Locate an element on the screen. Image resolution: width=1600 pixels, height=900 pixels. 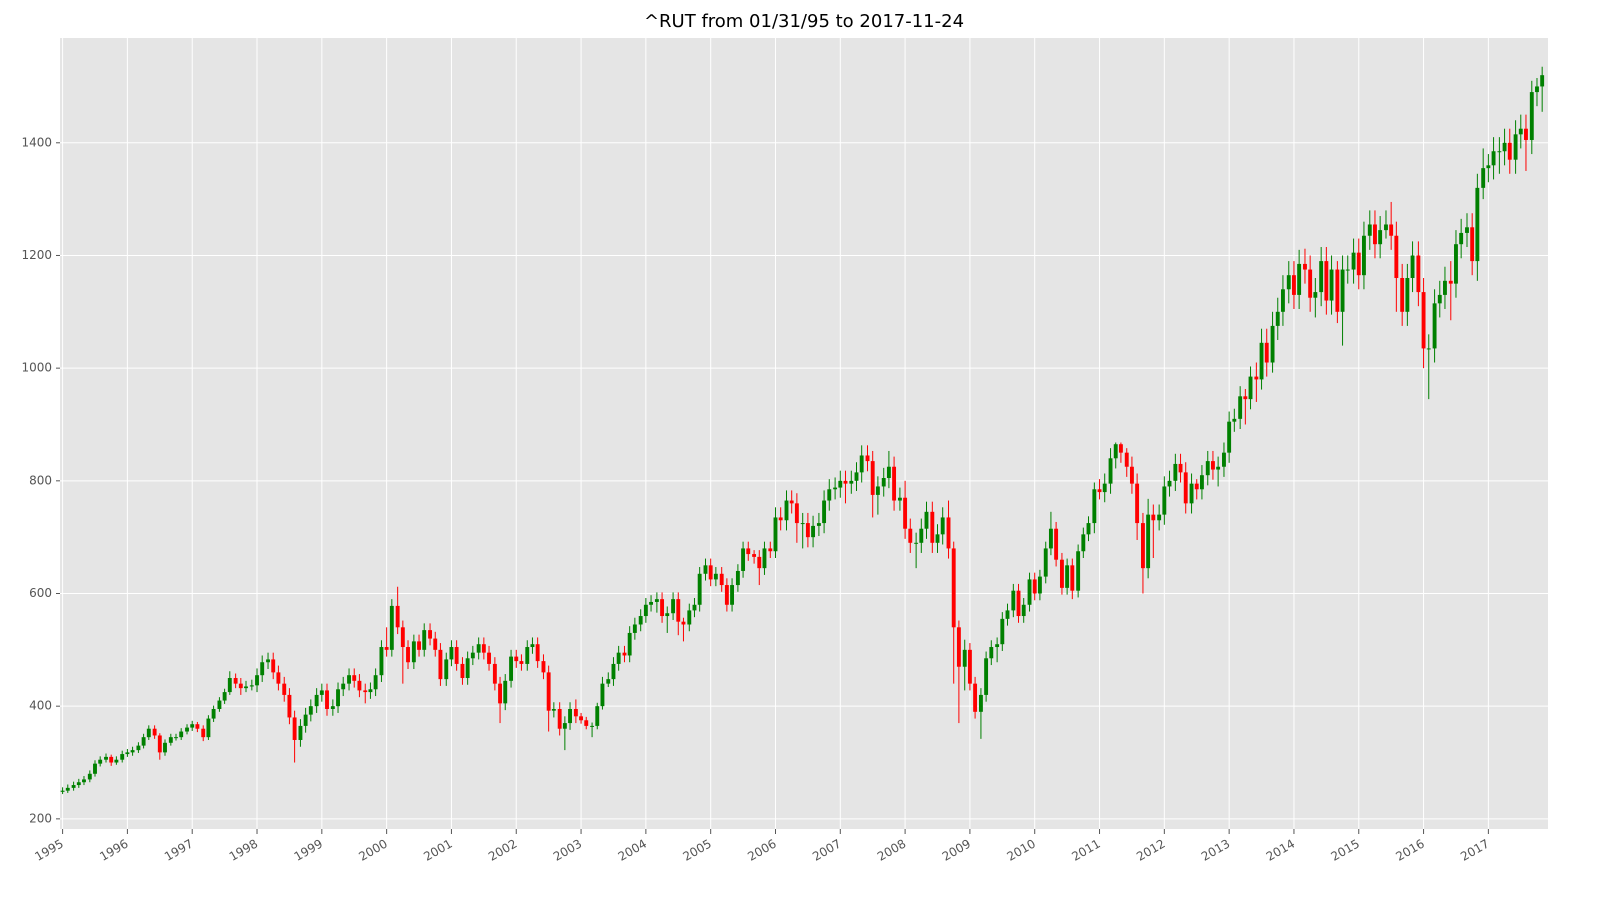
x-tick-label: 1998 is located at coordinates (243, 850).